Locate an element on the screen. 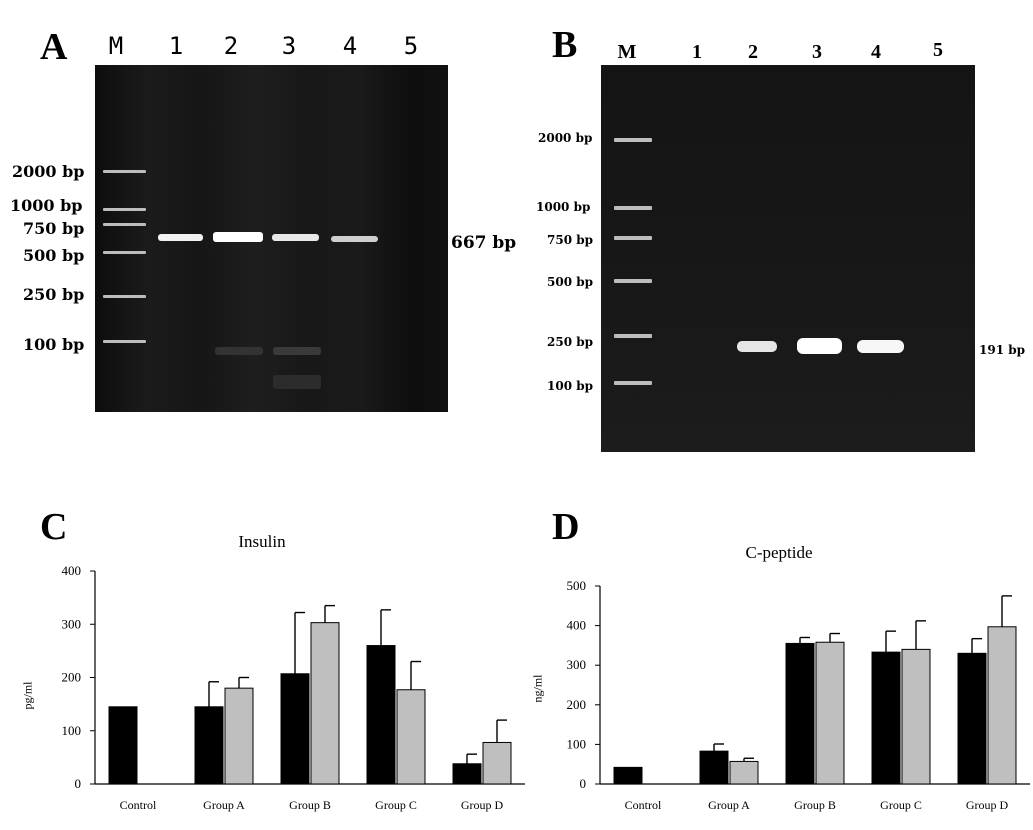  chart-c-x-tick-label: Group A is located at coordinates (224, 805).